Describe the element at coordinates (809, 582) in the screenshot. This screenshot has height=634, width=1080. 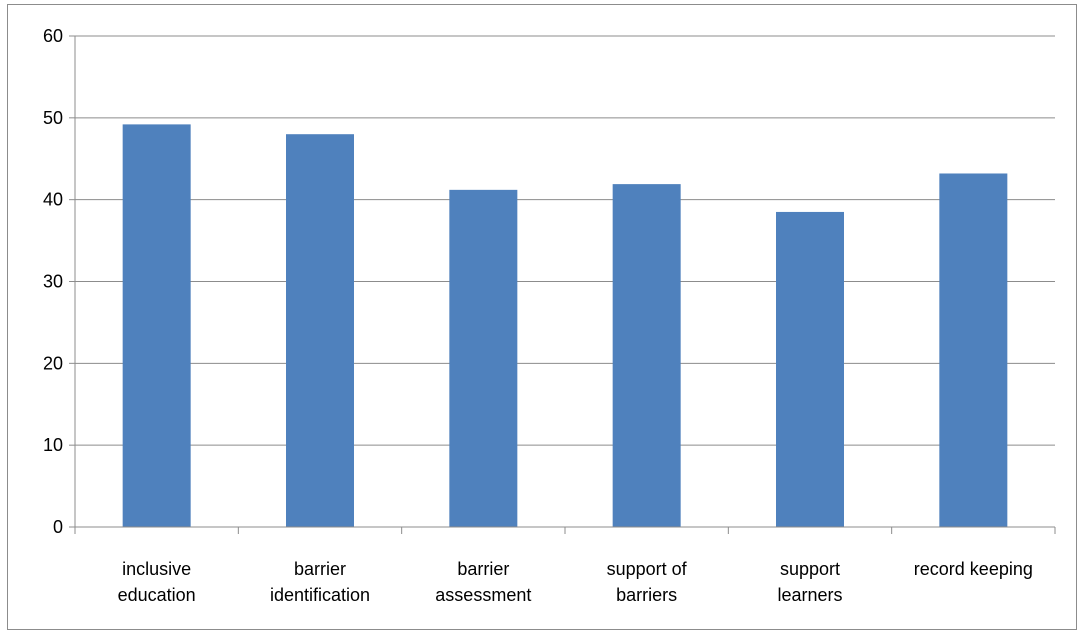
I see `x-category-label: support learners` at that location.